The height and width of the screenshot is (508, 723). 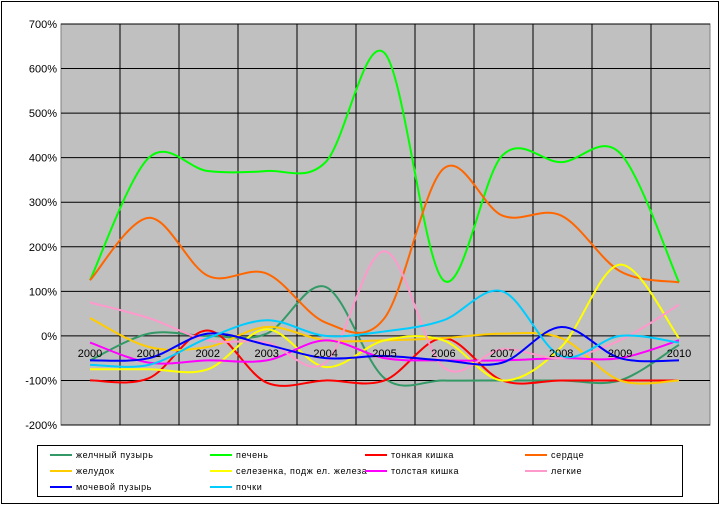 What do you see at coordinates (249, 487) in the screenshot?
I see `legend-label: почки` at bounding box center [249, 487].